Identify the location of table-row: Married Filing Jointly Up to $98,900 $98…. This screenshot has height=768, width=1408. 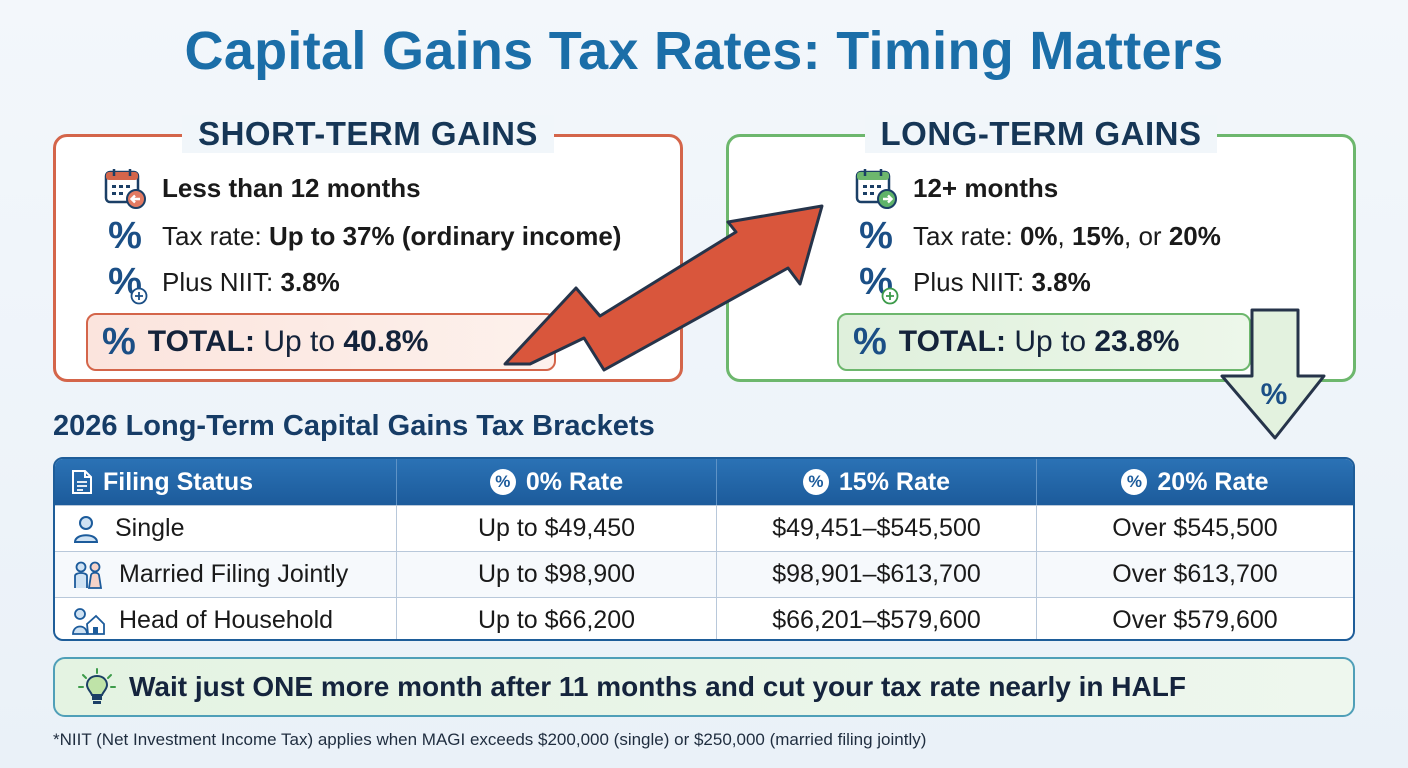
(704, 574).